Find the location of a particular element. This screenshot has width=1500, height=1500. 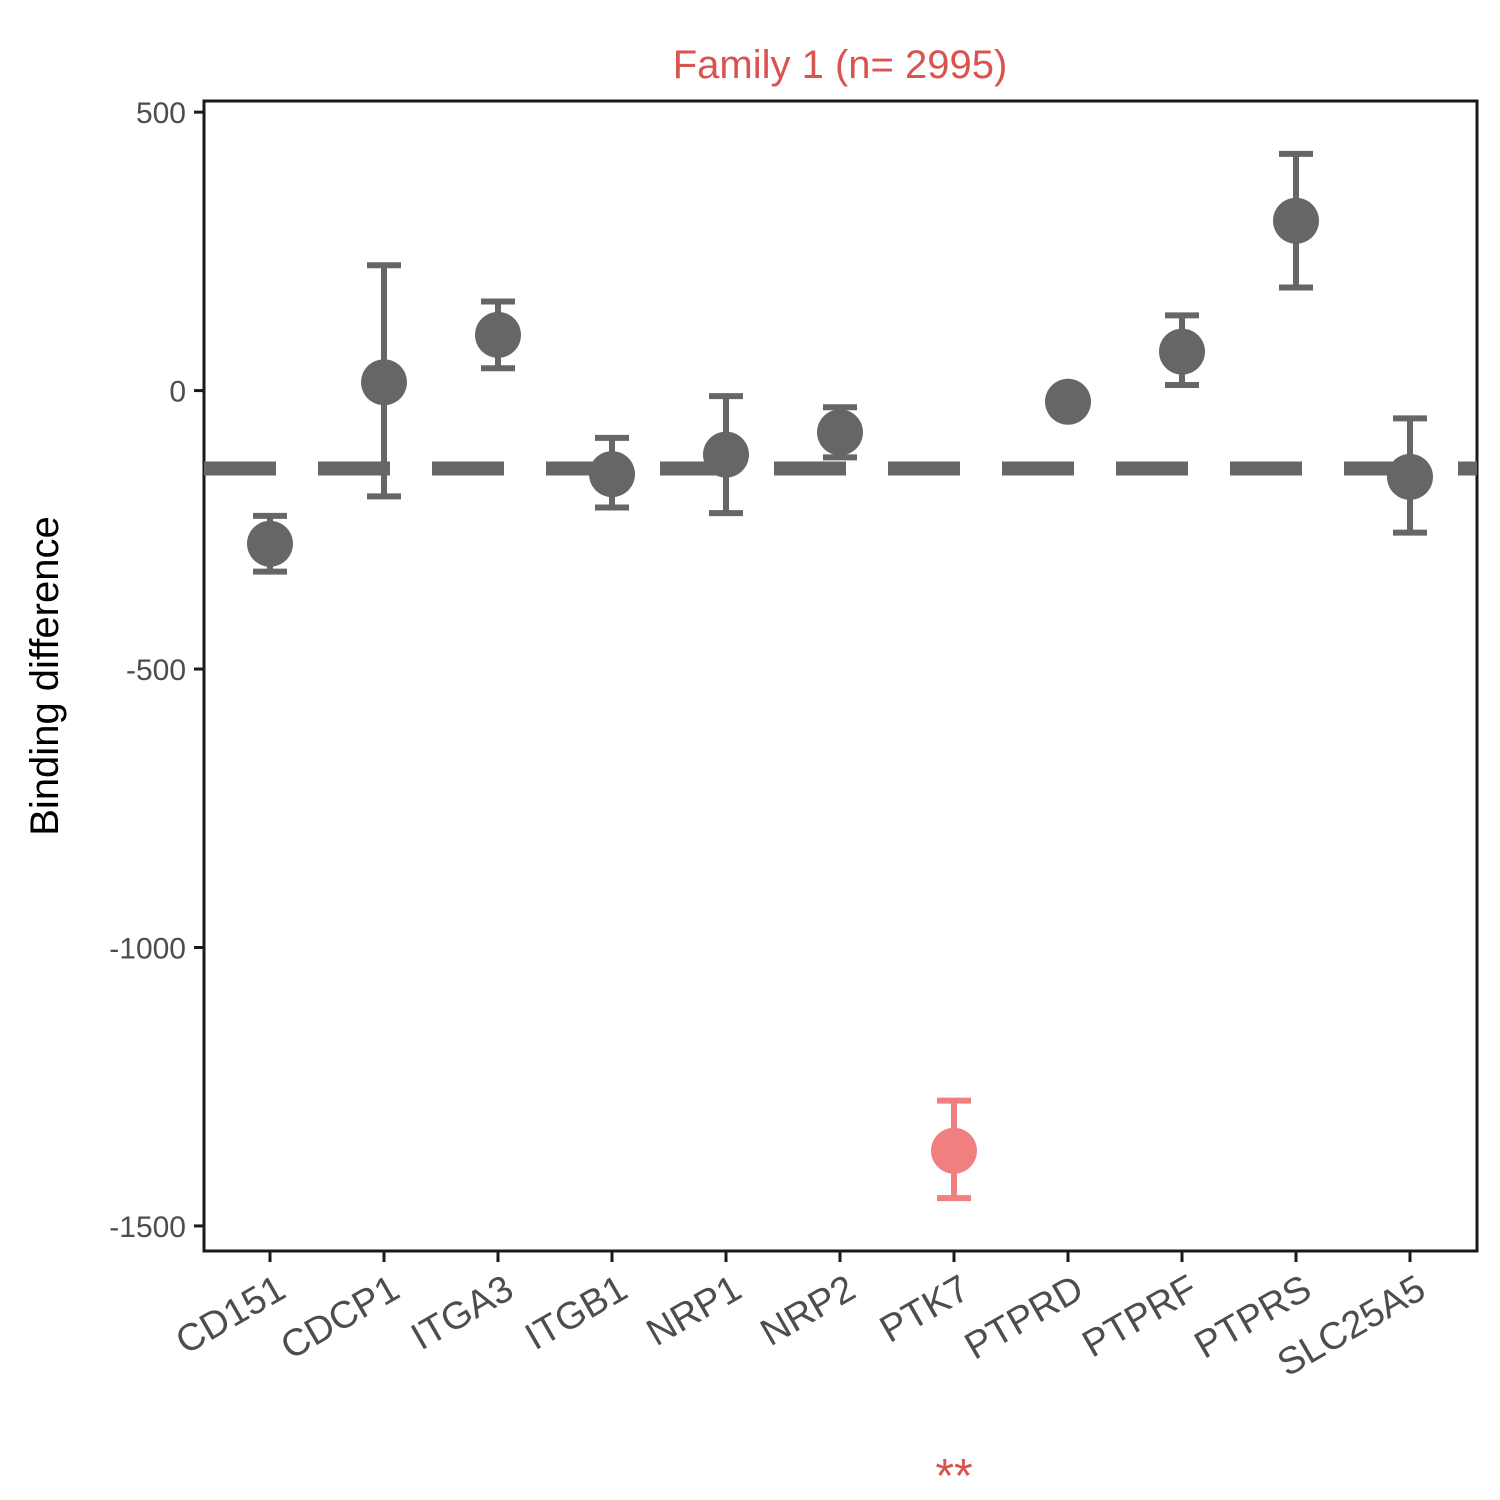

x-tick-label: ITGB1 is located at coordinates (576, 1312).